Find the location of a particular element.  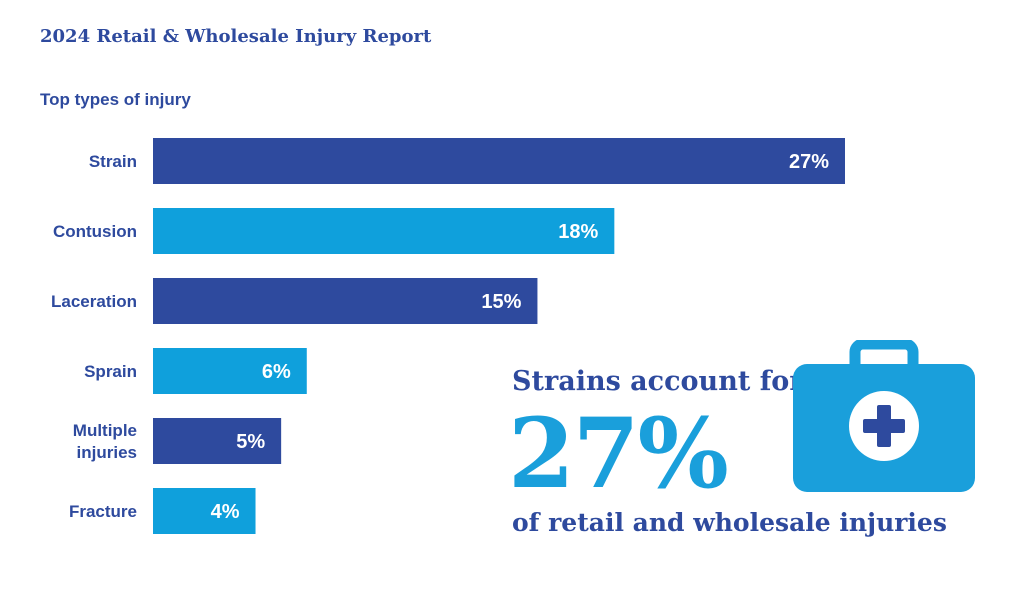

category-label-line: Contusion is located at coordinates (95, 231).